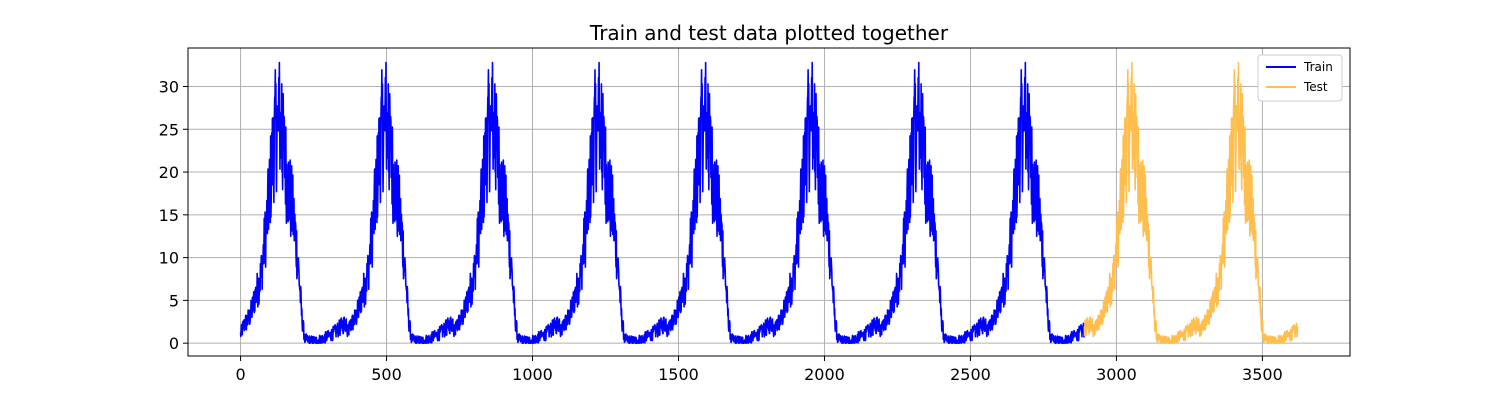  Describe the element at coordinates (769, 33) in the screenshot. I see `chart-title: Train and test data plotted together` at that location.